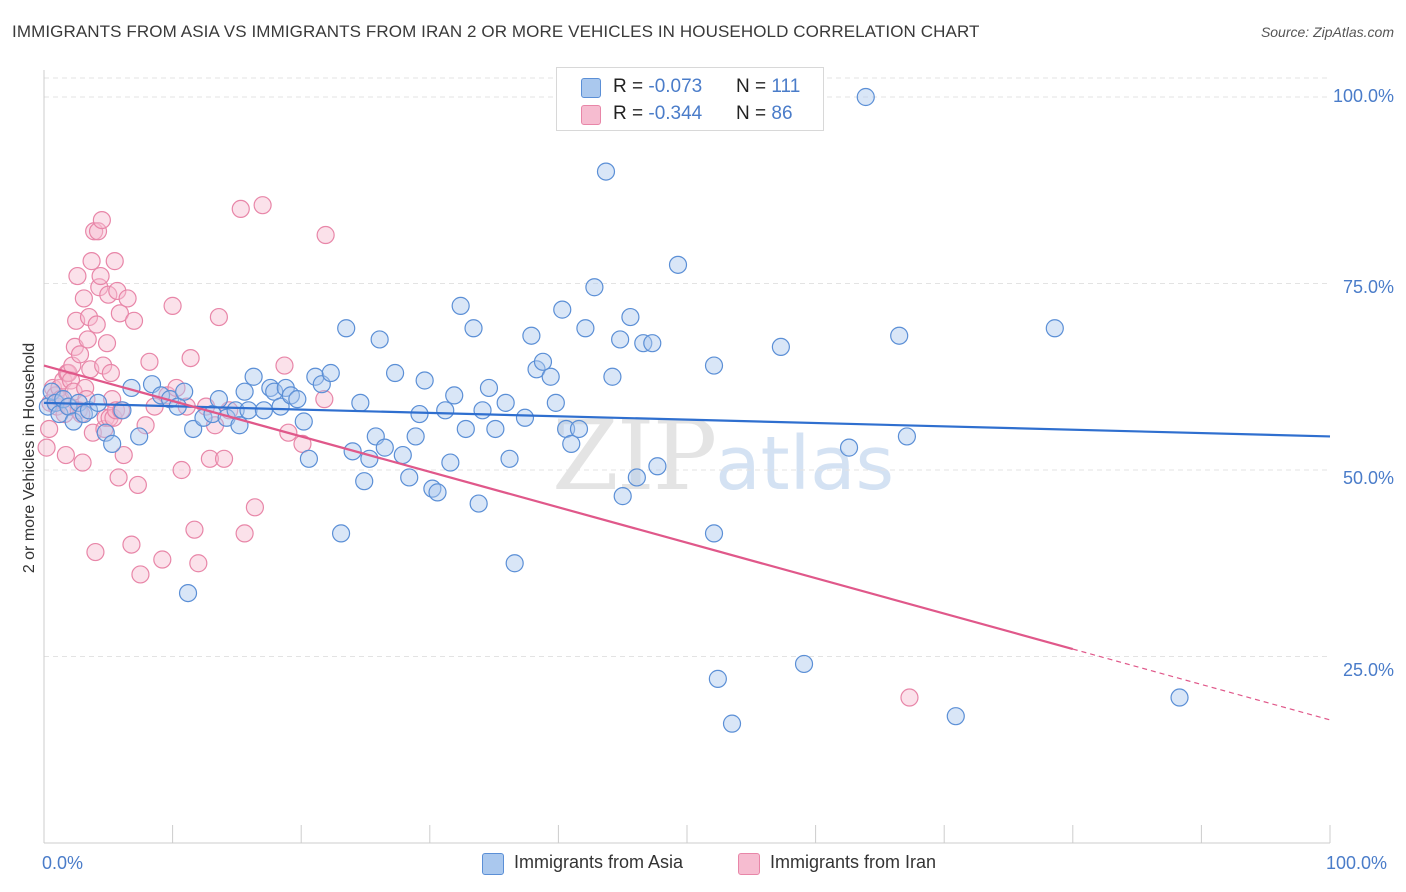 The width and height of the screenshot is (1406, 892). Describe the element at coordinates (786, 86) in the screenshot. I see `asia-n-value: 111` at that location.